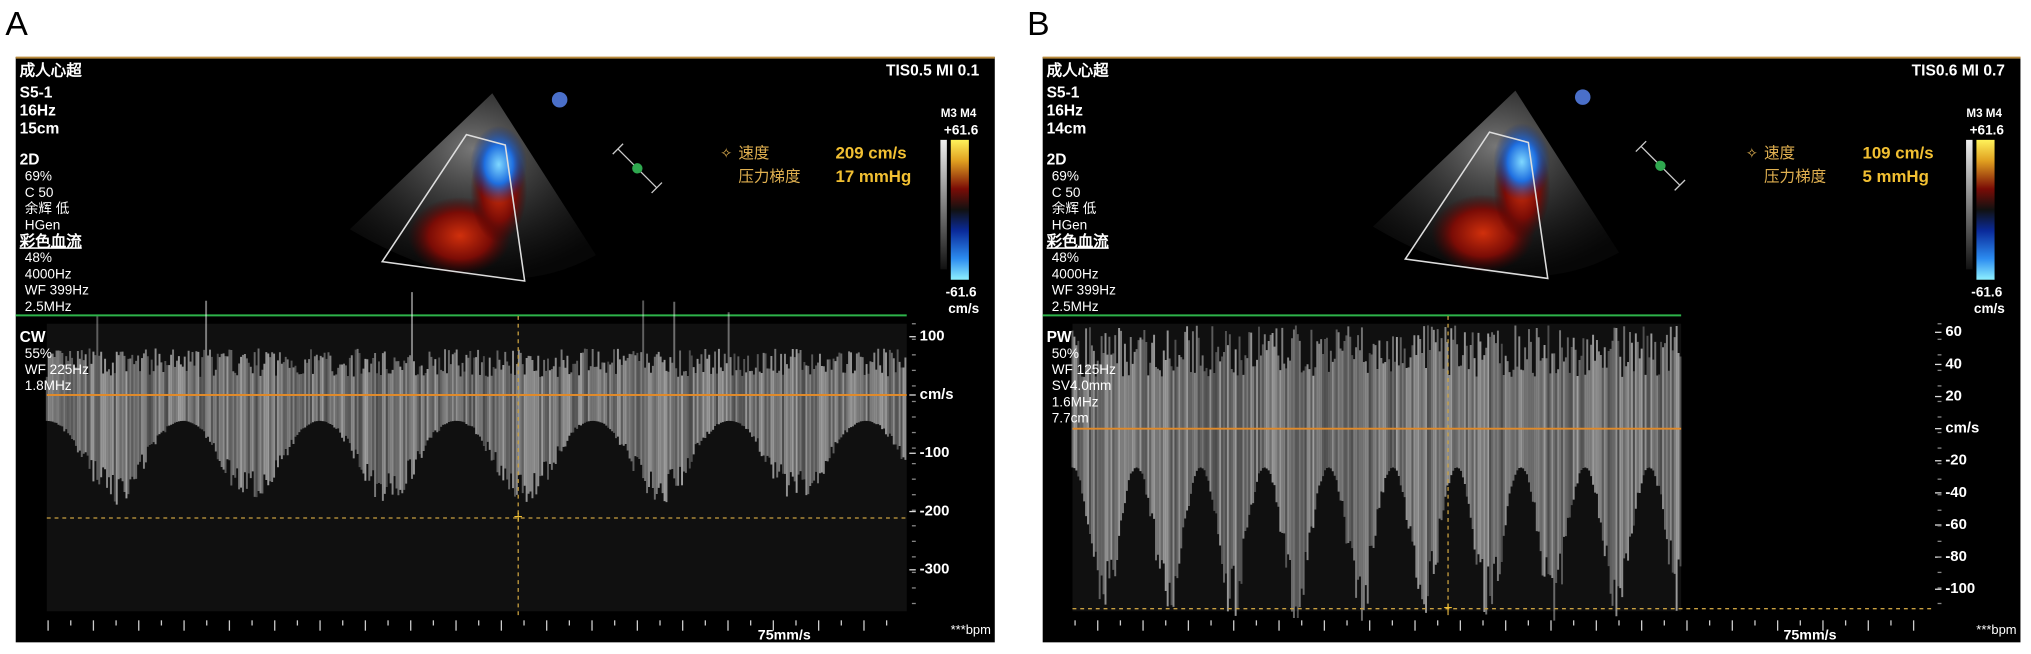  Describe the element at coordinates (932, 337) in the screenshot. I see `axis-tick-label: 100` at that location.